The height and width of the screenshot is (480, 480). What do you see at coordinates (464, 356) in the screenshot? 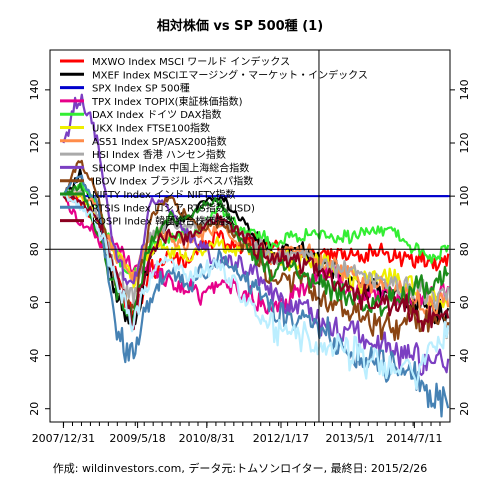
I see `y-tick-label-right: 40` at bounding box center [464, 356].